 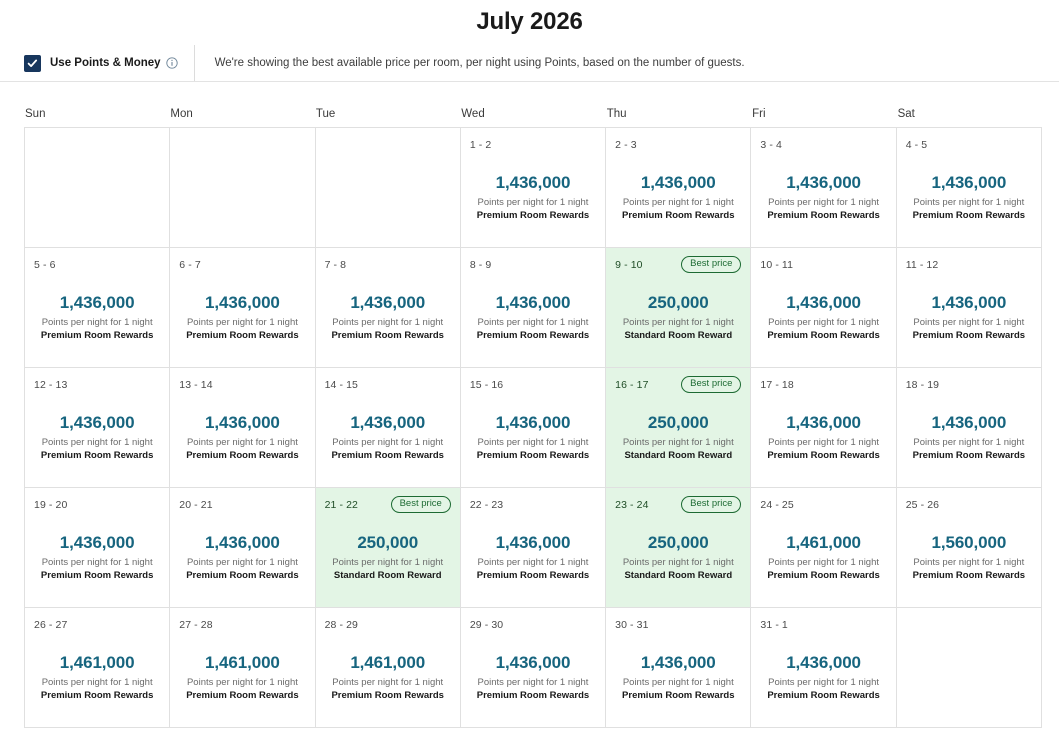 I want to click on day-range-label: 1 - 2, so click(x=480, y=144).